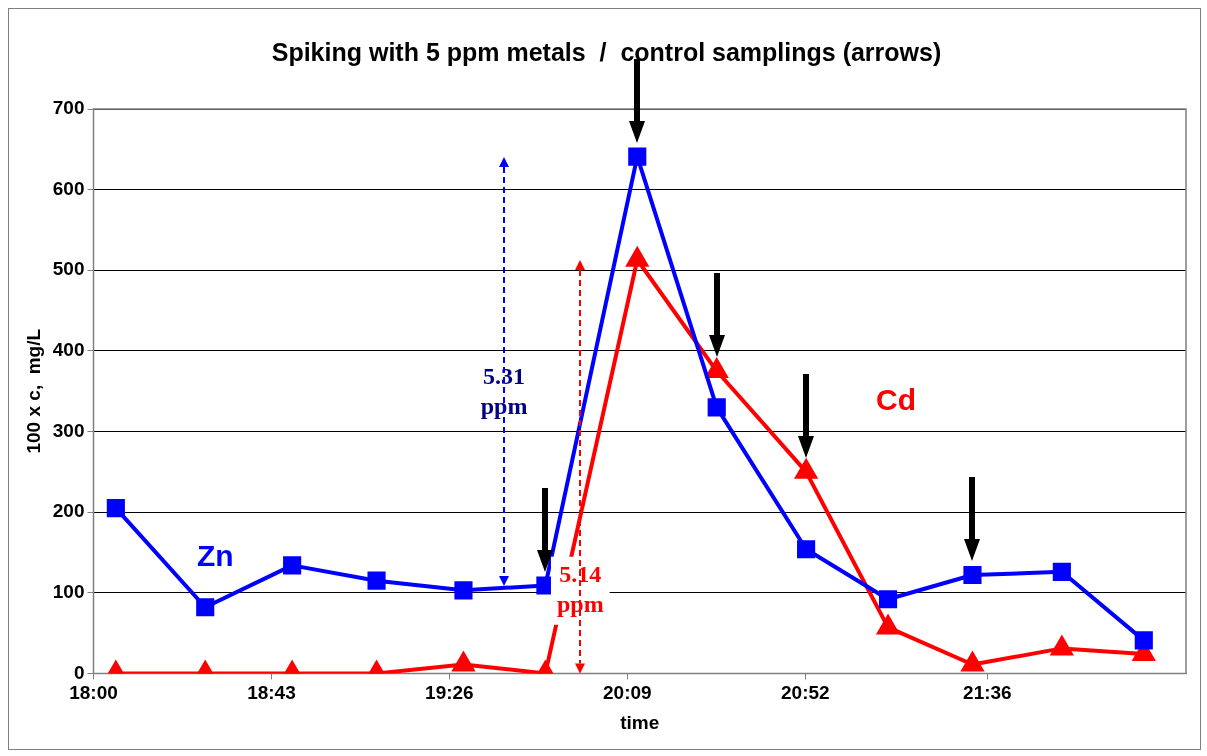  What do you see at coordinates (33, 391) in the screenshot?
I see `y-axis-title: 100 x c, mg/L` at bounding box center [33, 391].